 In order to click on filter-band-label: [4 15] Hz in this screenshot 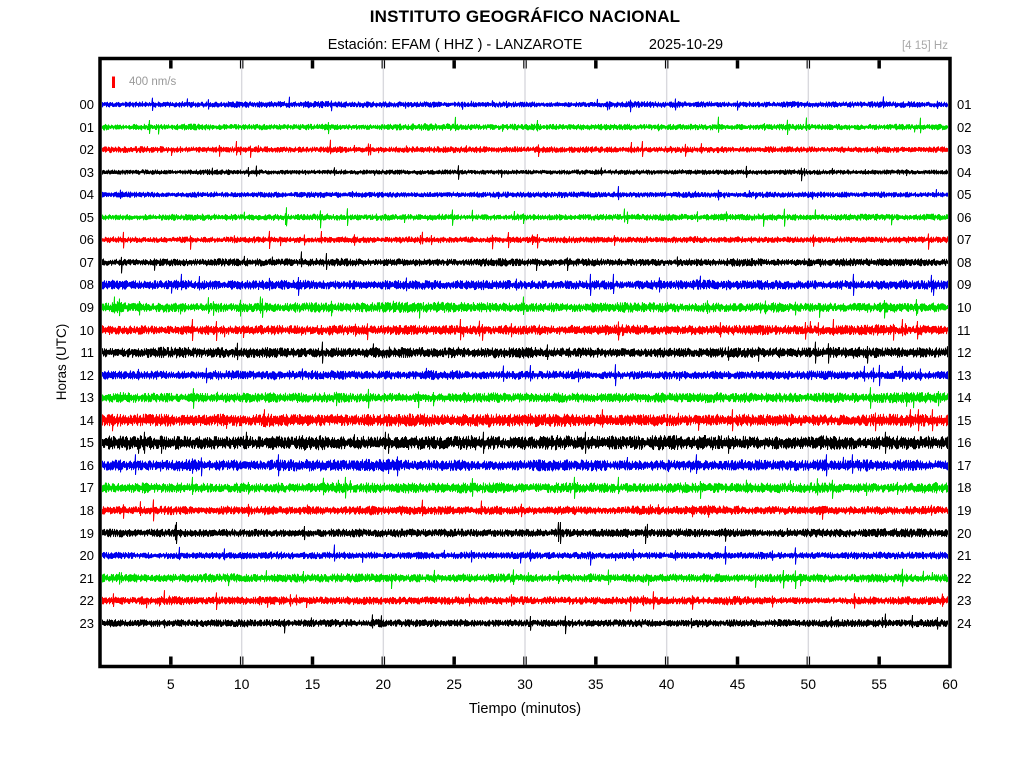, I will do `click(924, 46)`.